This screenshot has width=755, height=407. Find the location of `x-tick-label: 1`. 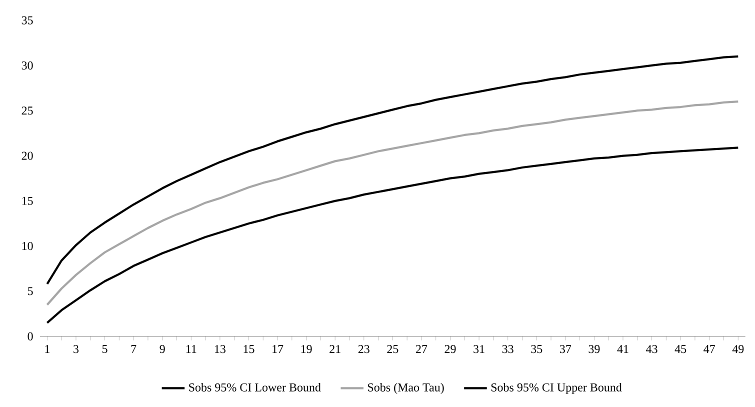

x-tick-label: 1 is located at coordinates (47, 349).